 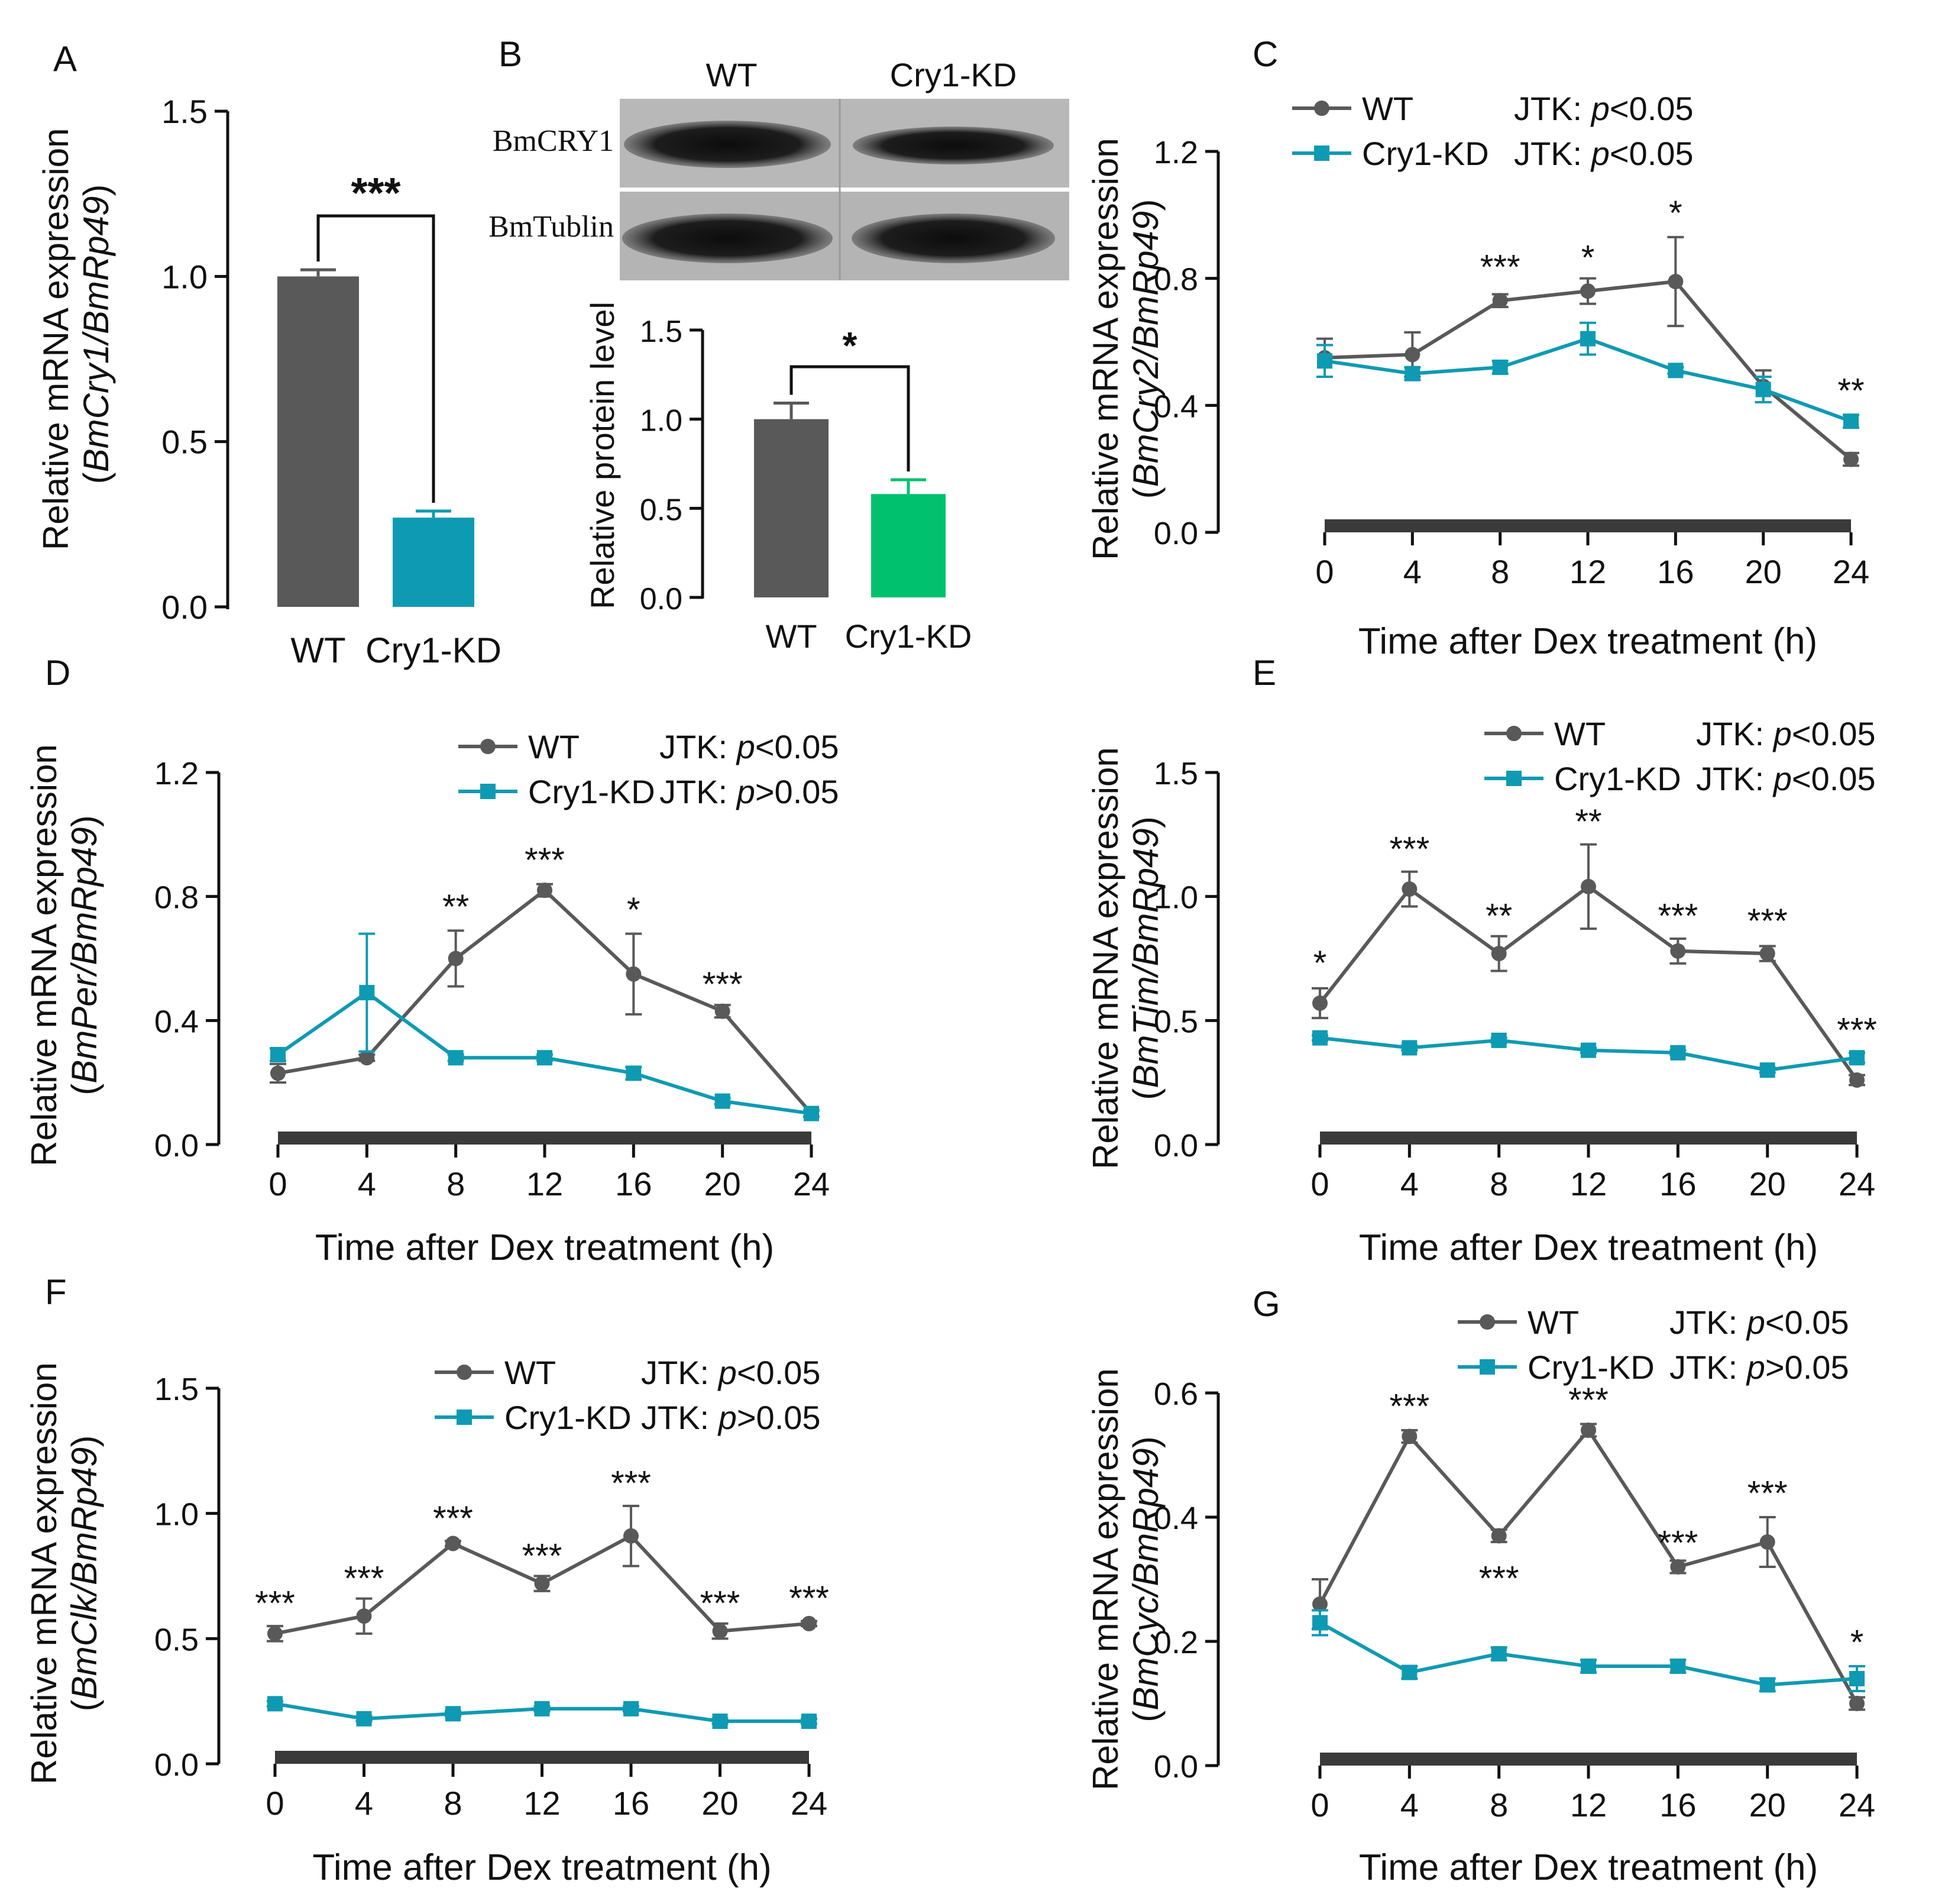 What do you see at coordinates (1735, 778) in the screenshot?
I see `panel-e-legend-kd-jtk-label: JTK:` at bounding box center [1735, 778].